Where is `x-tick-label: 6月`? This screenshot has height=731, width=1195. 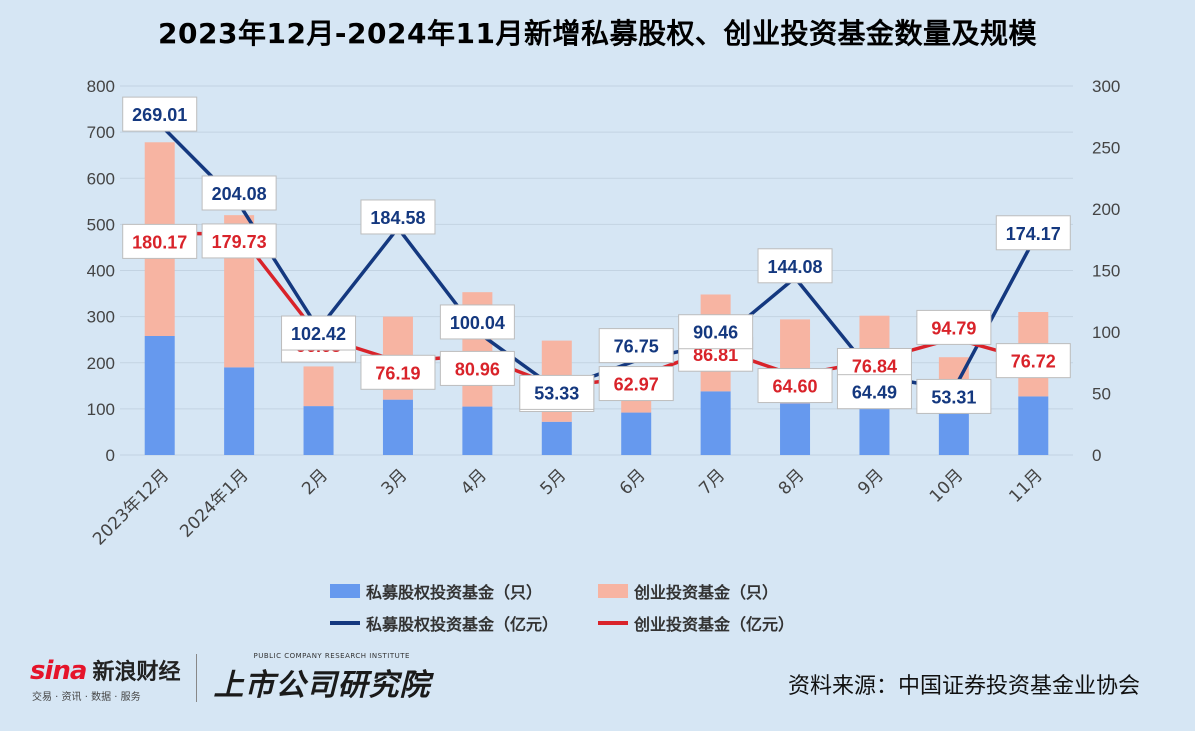
x-tick-label: 6月 is located at coordinates (633, 482).